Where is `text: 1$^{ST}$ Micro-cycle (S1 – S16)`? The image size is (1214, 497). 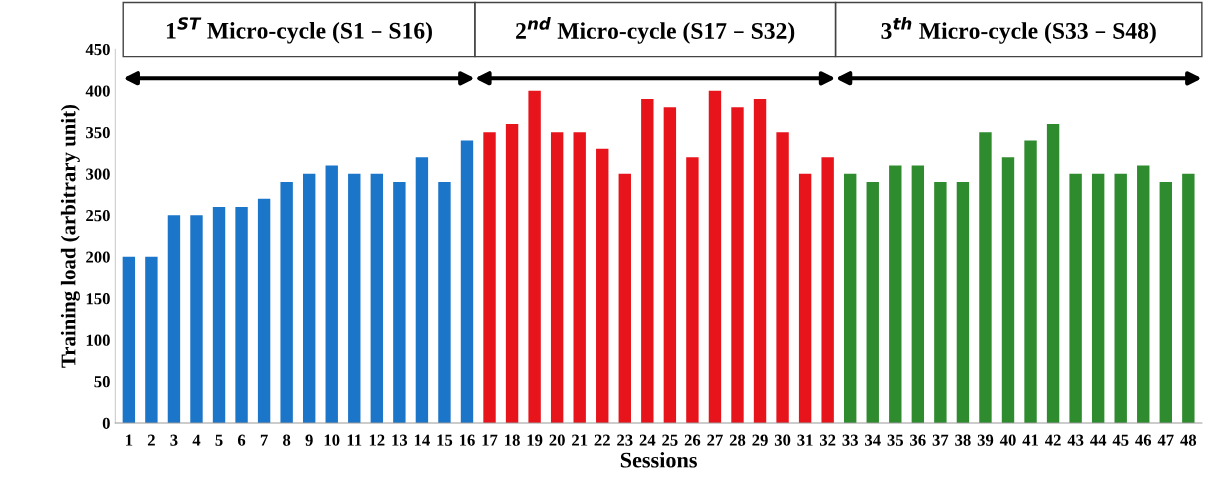
text: 1$^{ST}$ Micro-cycle (S1 – S16) is located at coordinates (299, 30).